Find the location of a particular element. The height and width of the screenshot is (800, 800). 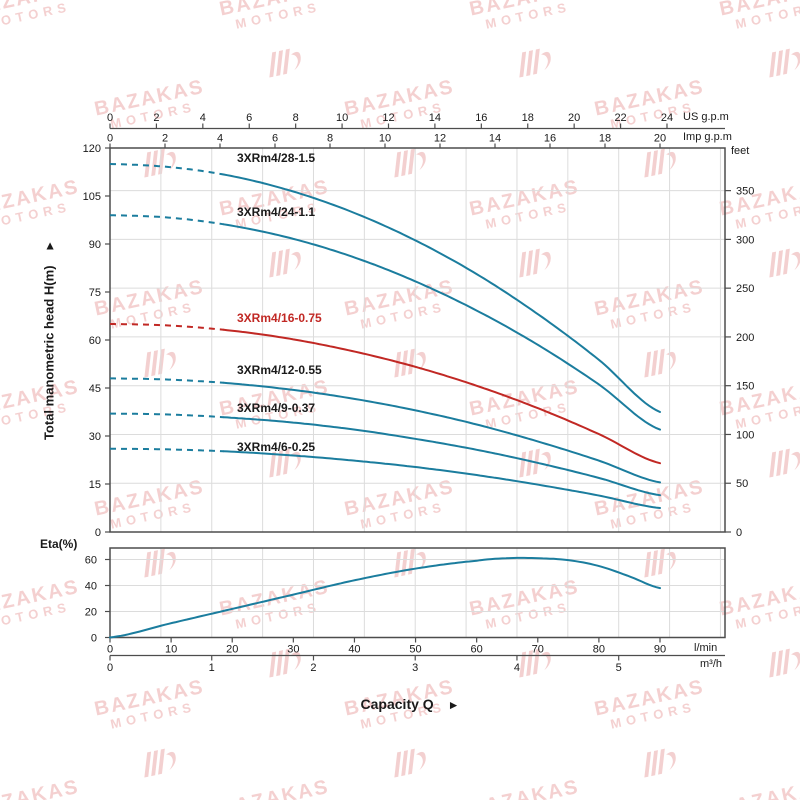

us-gpm-tick-label: 8 is located at coordinates (296, 118).